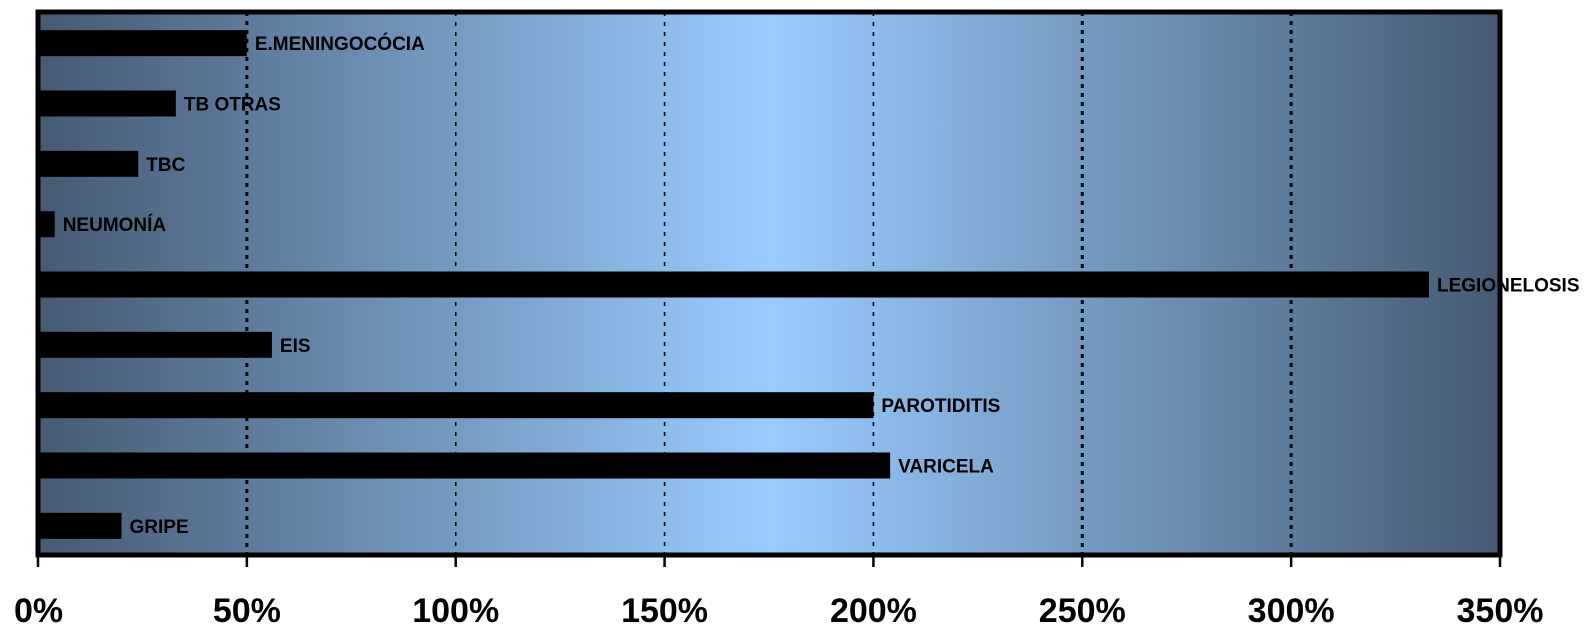 The height and width of the screenshot is (633, 1587). What do you see at coordinates (1508, 286) in the screenshot?
I see `bar-data-label: LEGIONELOSIS` at bounding box center [1508, 286].